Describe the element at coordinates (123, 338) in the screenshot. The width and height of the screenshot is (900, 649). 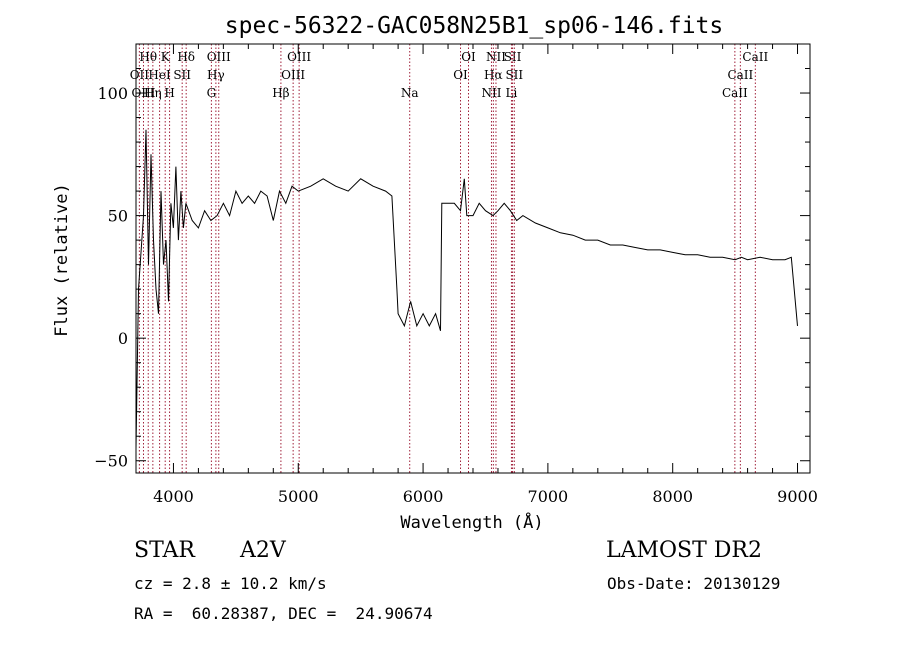
I see `y-tick-label-0: 0` at that location.